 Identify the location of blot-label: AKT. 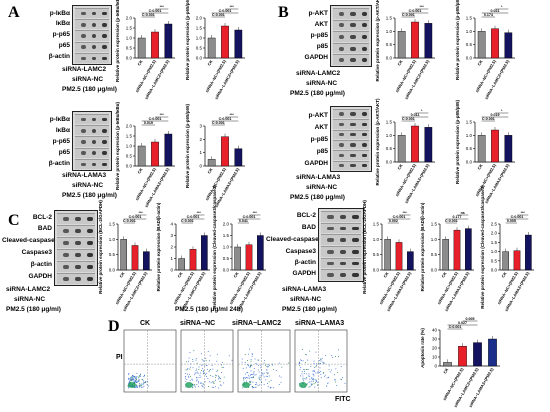
(321, 24).